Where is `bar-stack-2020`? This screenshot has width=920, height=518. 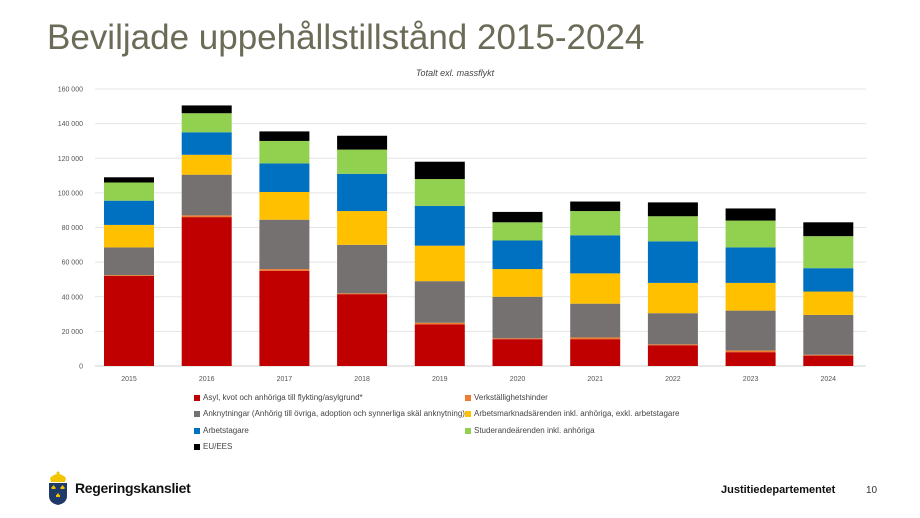
bar-stack-2020 is located at coordinates (517, 288).